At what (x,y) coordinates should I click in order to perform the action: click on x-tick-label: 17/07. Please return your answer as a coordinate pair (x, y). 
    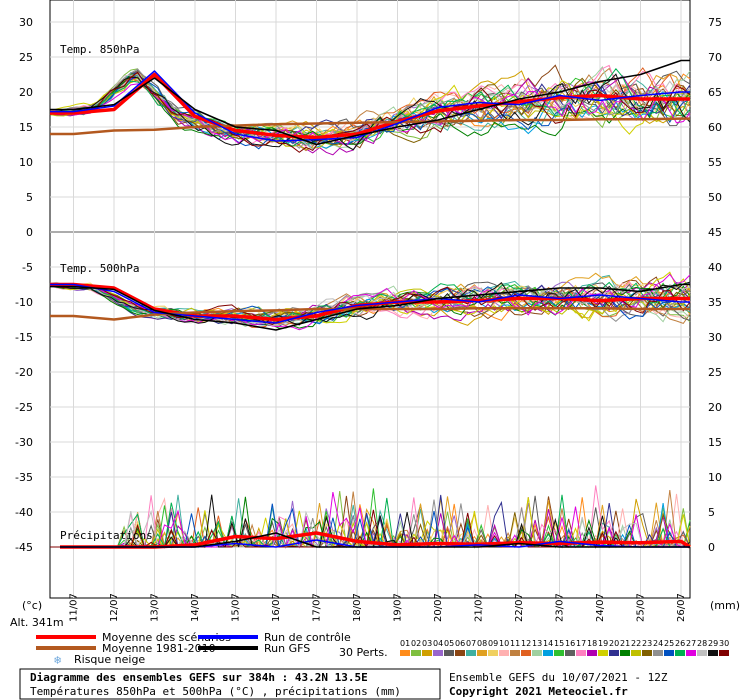
    Looking at the image, I should click on (317, 607).